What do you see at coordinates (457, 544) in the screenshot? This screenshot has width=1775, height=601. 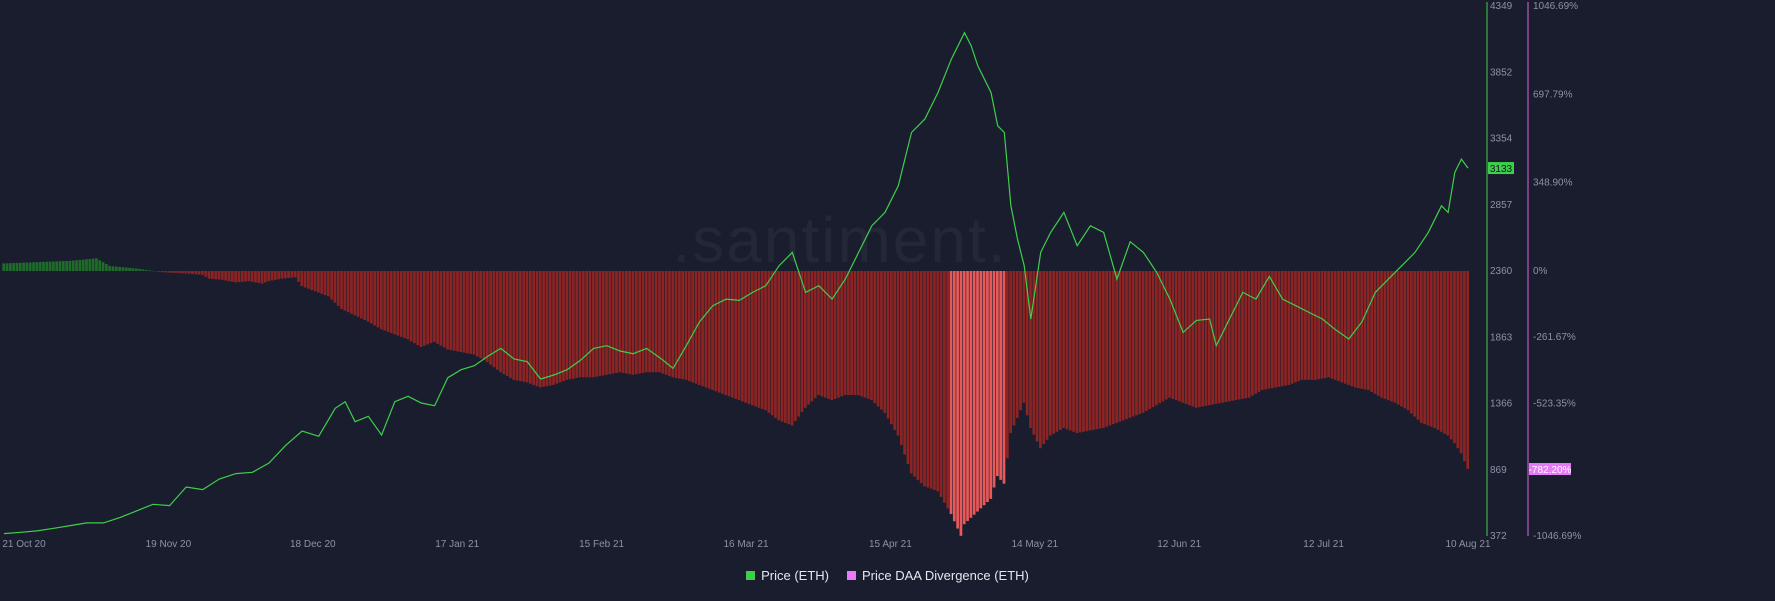 I see `x-tick-label: 17 Jan 21` at bounding box center [457, 544].